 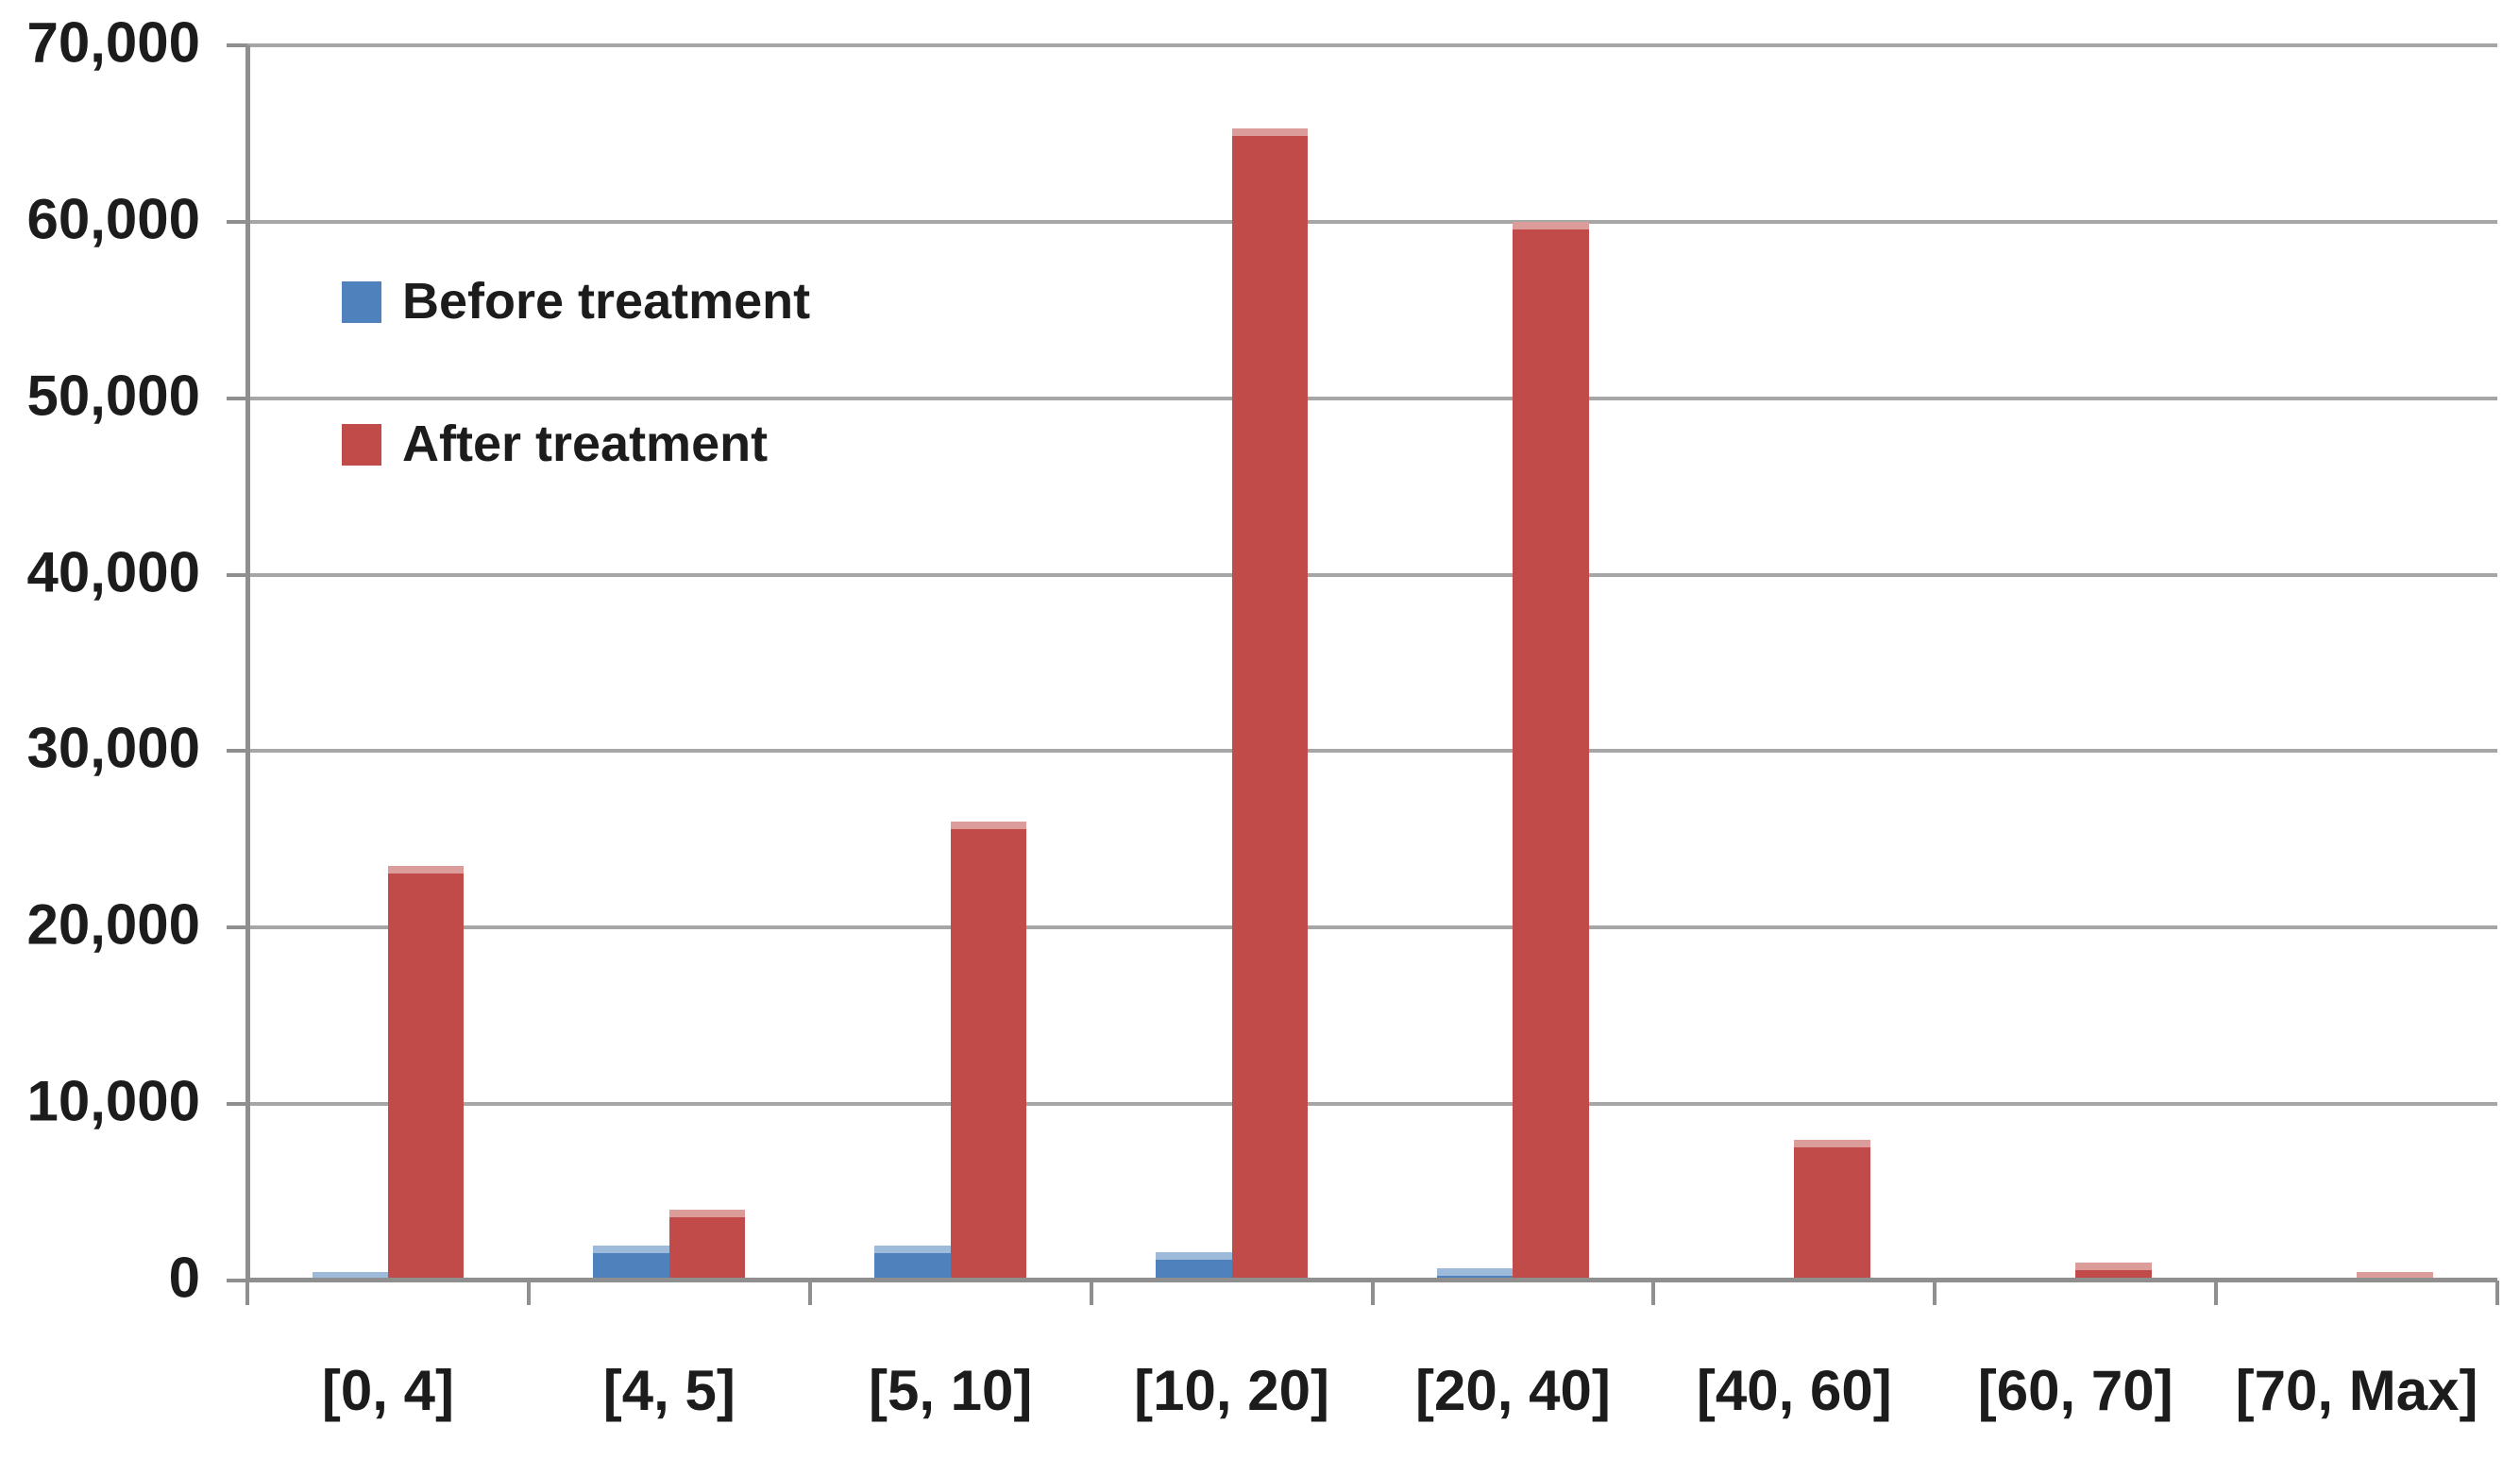 I want to click on category-group-70-max, so click(x=2357, y=663).